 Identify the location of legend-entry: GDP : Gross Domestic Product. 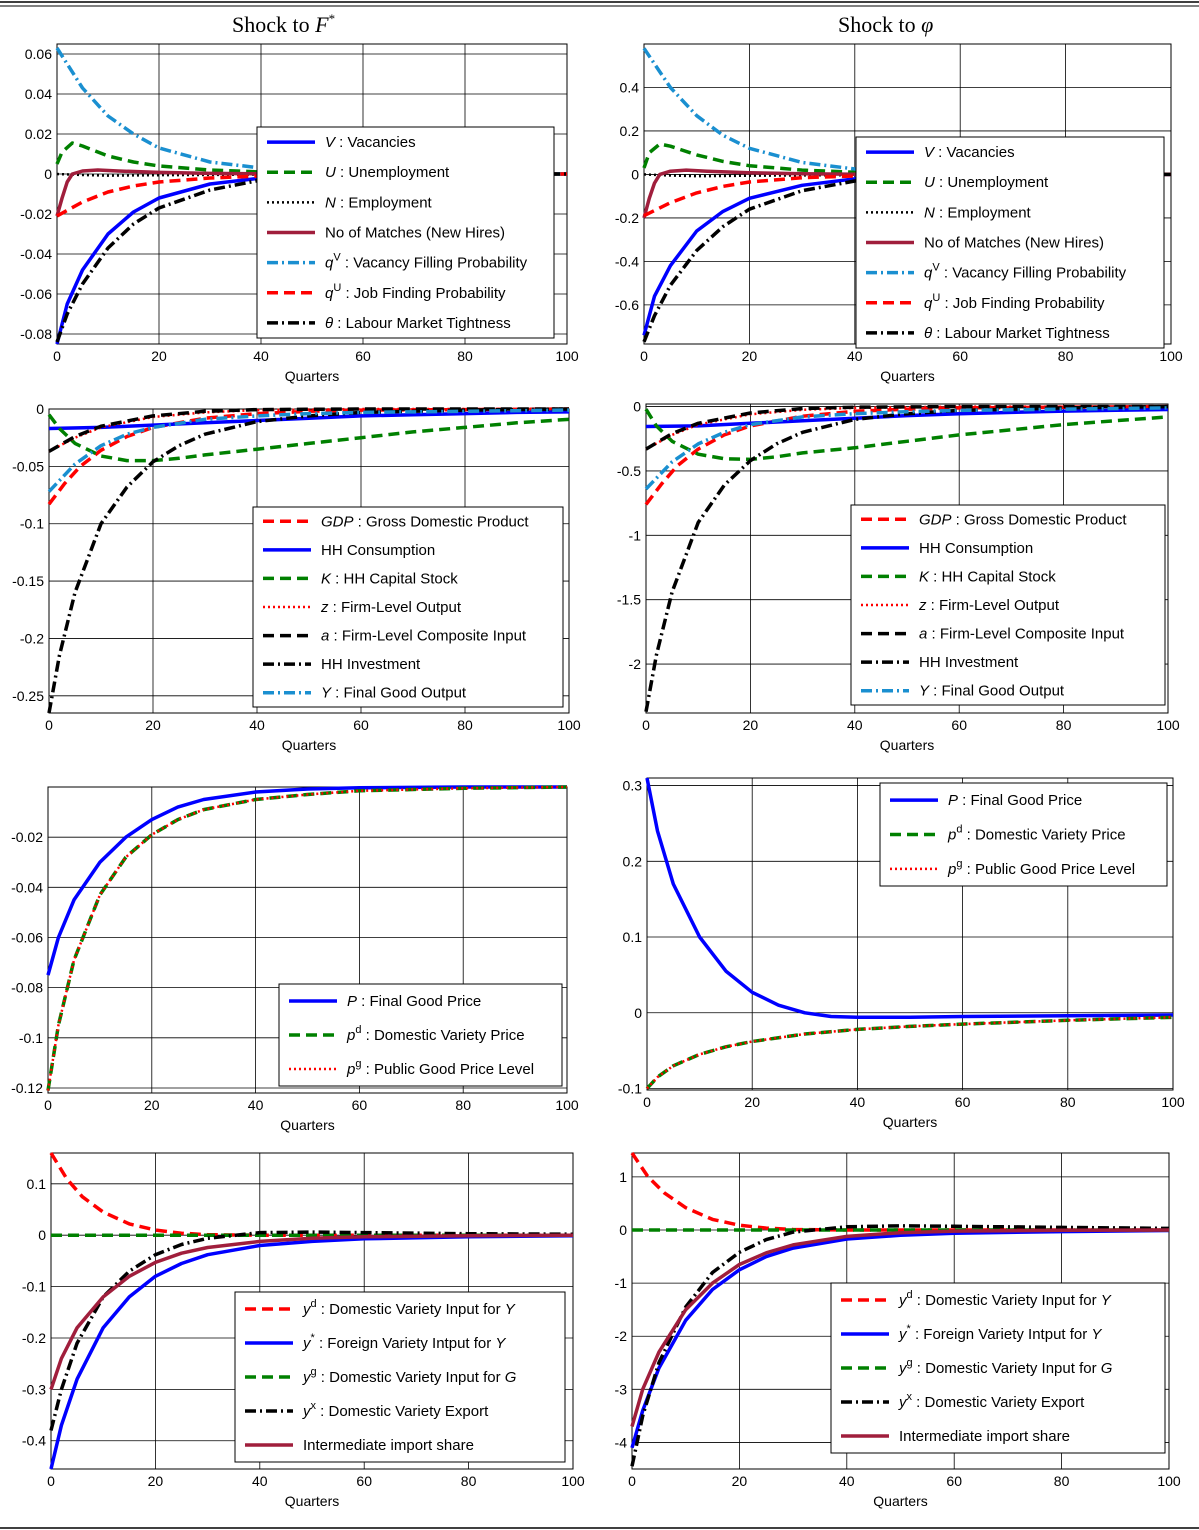
(1023, 519).